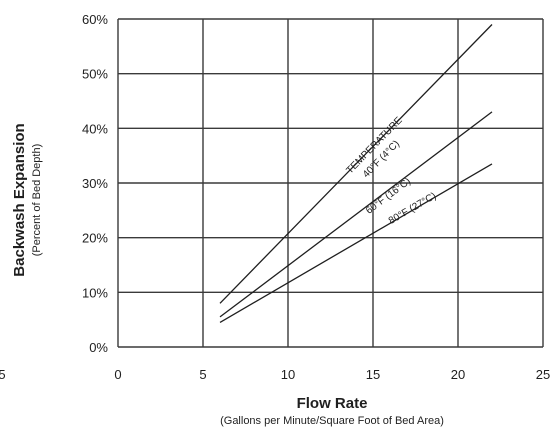  Describe the element at coordinates (95, 292) in the screenshot. I see `y-tick-label: 10%` at that location.